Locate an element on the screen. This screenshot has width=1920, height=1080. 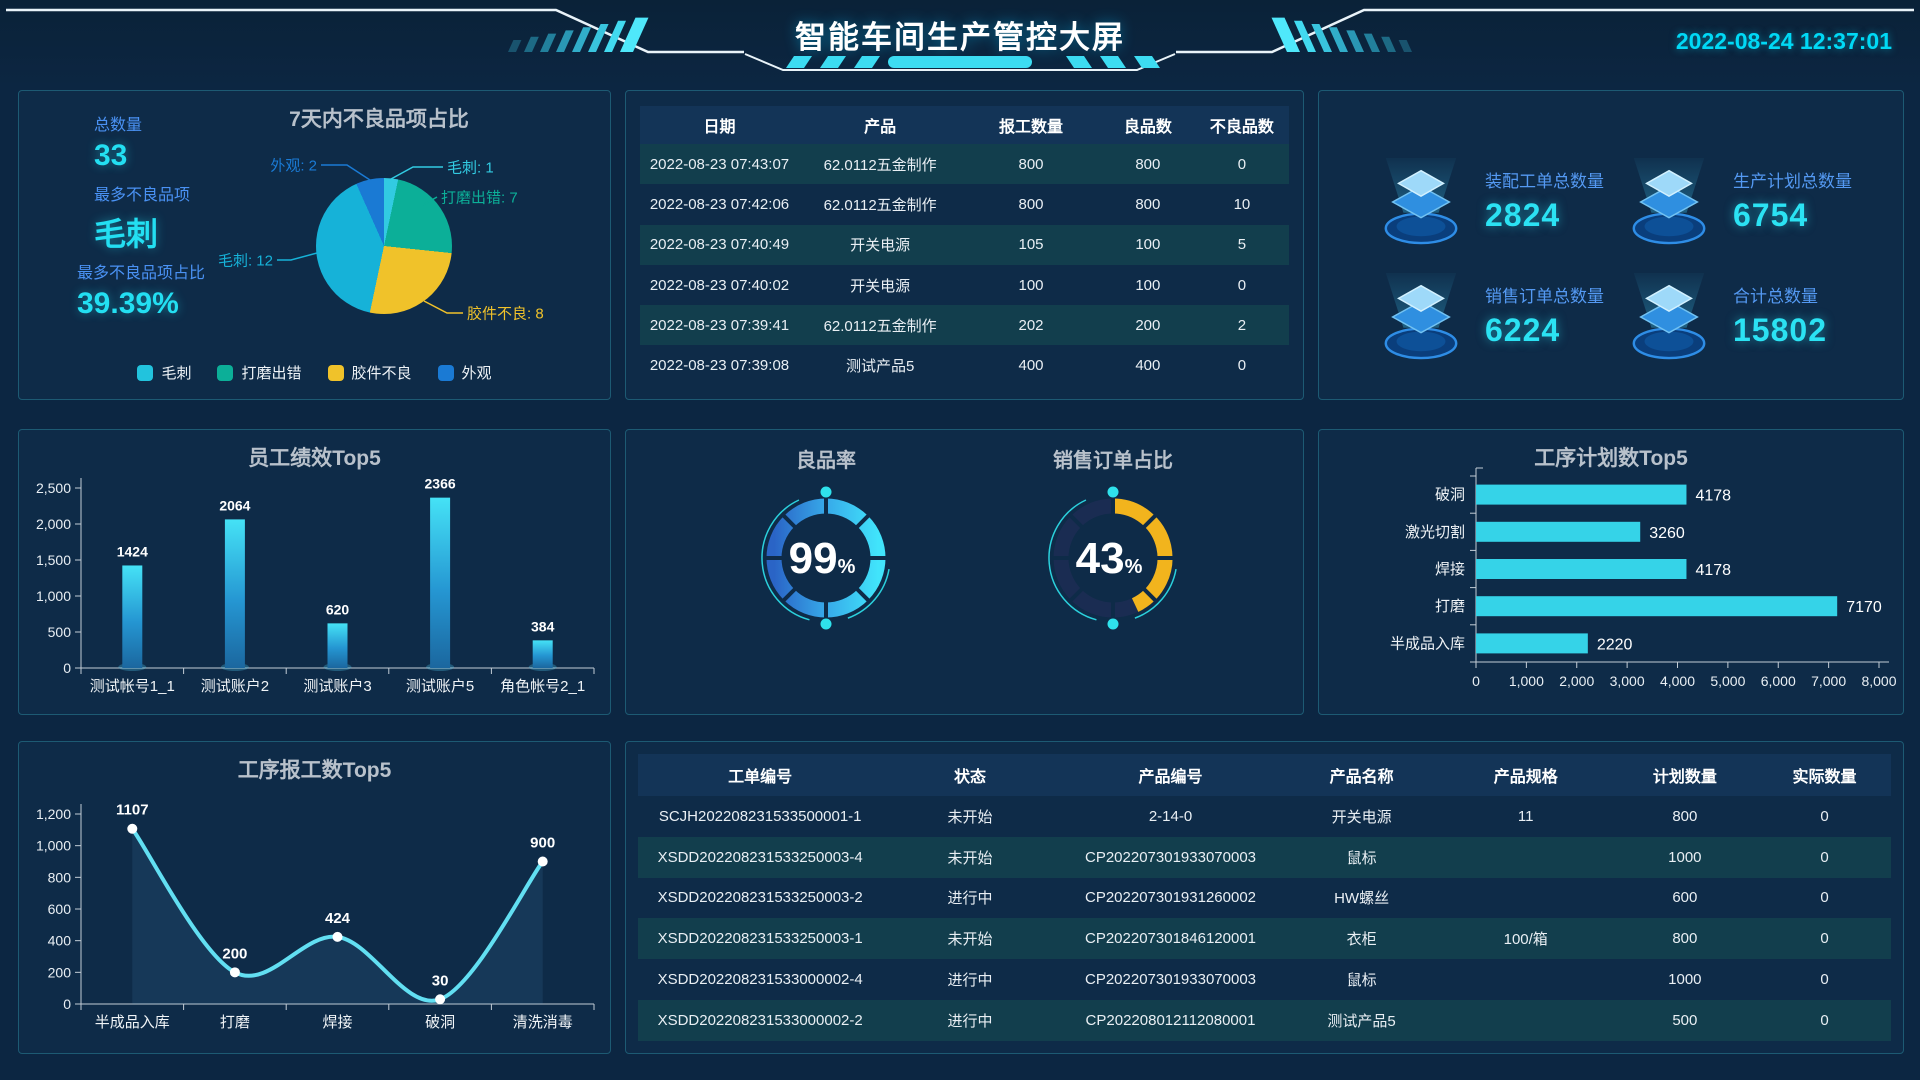
header-background is located at coordinates (960, 44).